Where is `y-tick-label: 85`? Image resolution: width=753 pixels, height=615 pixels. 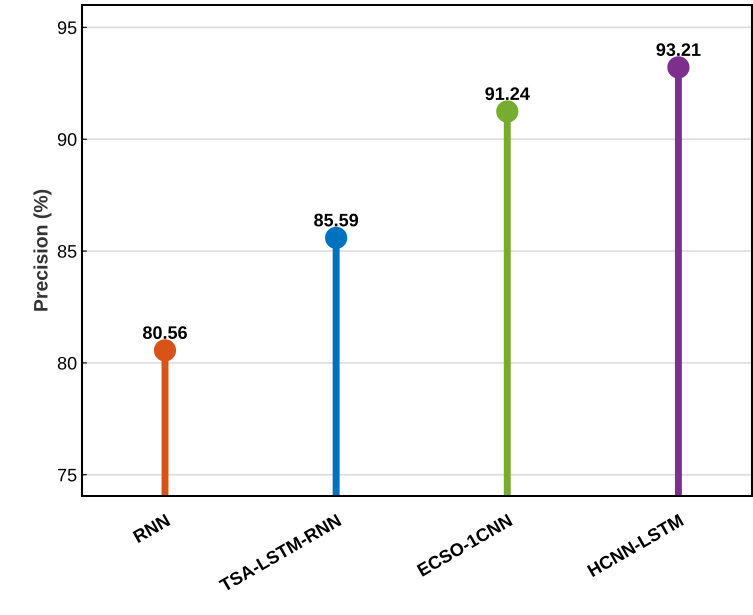
y-tick-label: 85 is located at coordinates (67, 251).